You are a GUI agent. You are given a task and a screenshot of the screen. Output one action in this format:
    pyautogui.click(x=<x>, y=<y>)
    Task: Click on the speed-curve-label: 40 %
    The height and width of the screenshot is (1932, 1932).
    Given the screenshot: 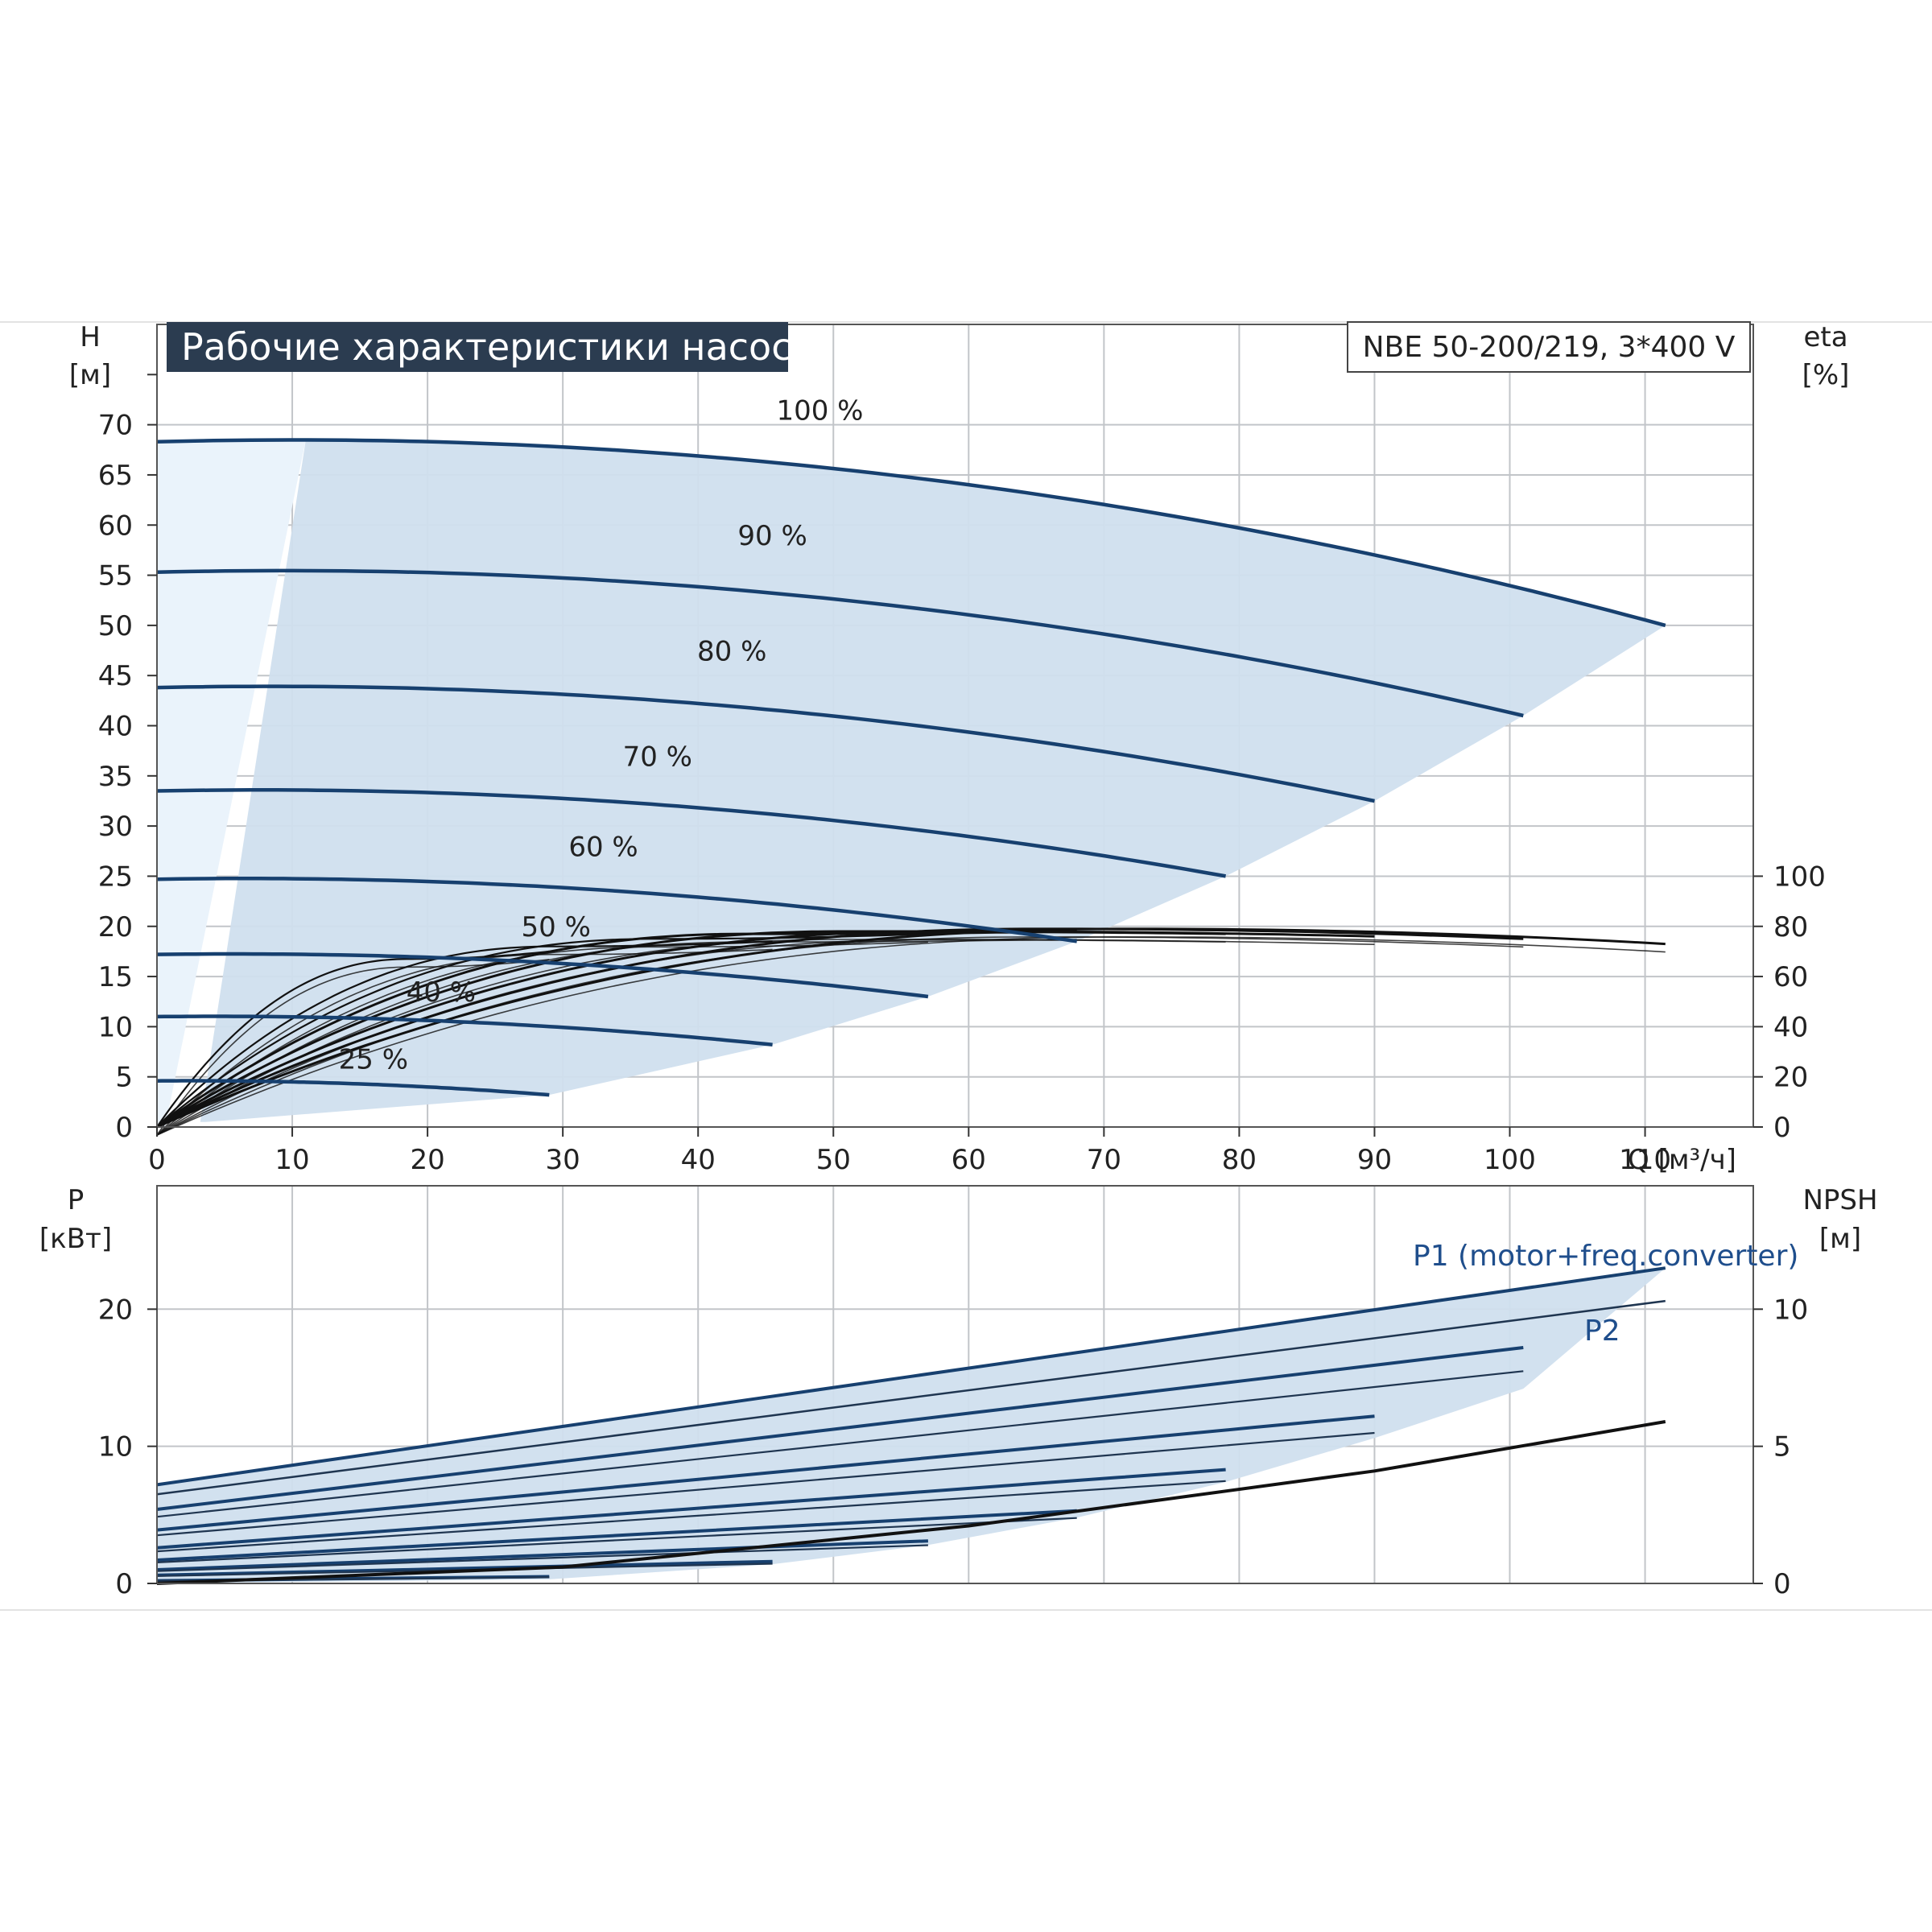 What is the action you would take?
    pyautogui.click(x=442, y=992)
    